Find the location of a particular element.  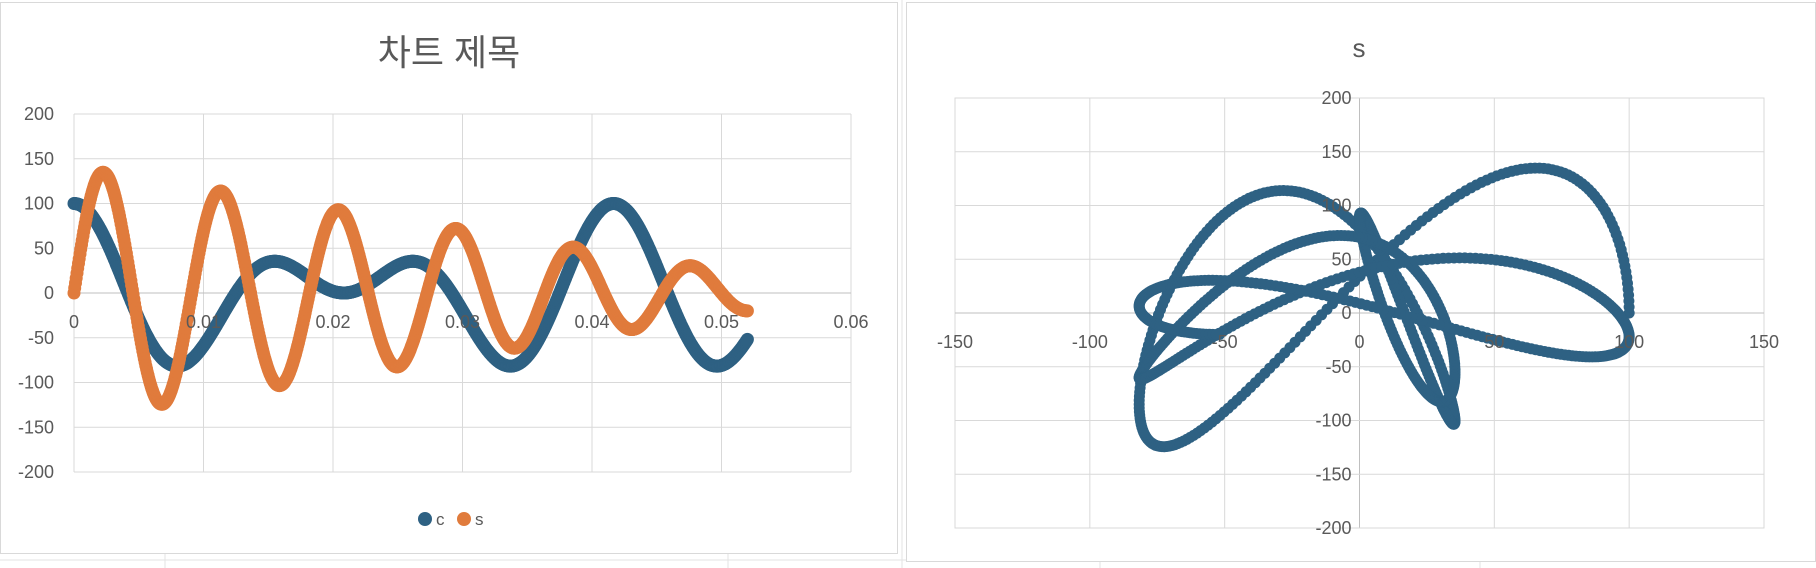

legend-marker-s is located at coordinates (464, 519).